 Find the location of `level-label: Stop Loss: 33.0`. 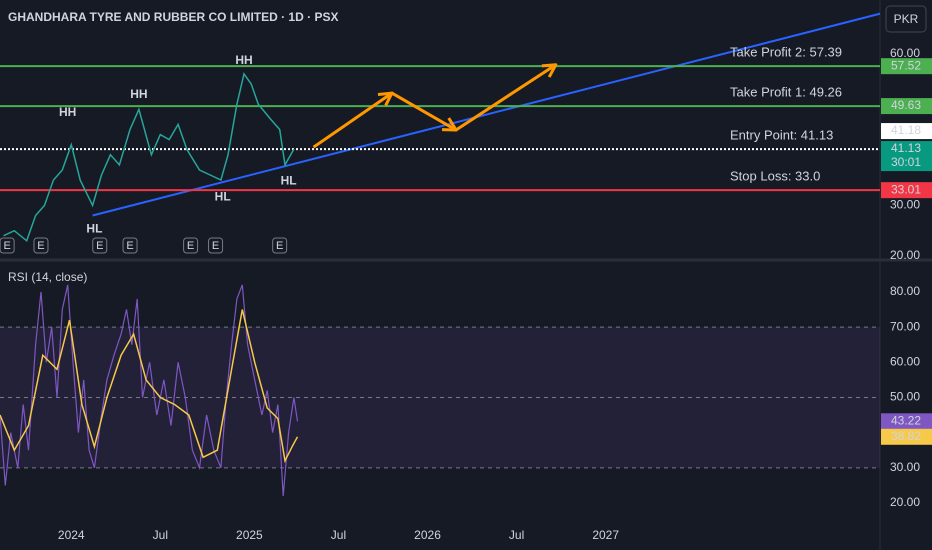

level-label: Stop Loss: 33.0 is located at coordinates (775, 176).